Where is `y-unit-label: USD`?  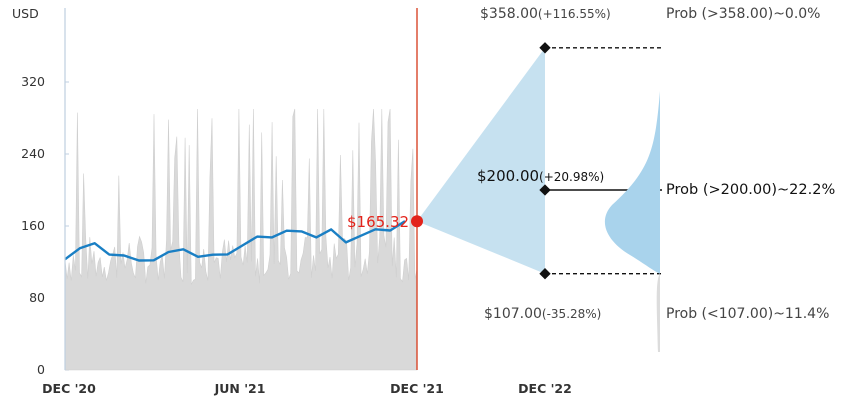
y-unit-label: USD is located at coordinates (25, 13).